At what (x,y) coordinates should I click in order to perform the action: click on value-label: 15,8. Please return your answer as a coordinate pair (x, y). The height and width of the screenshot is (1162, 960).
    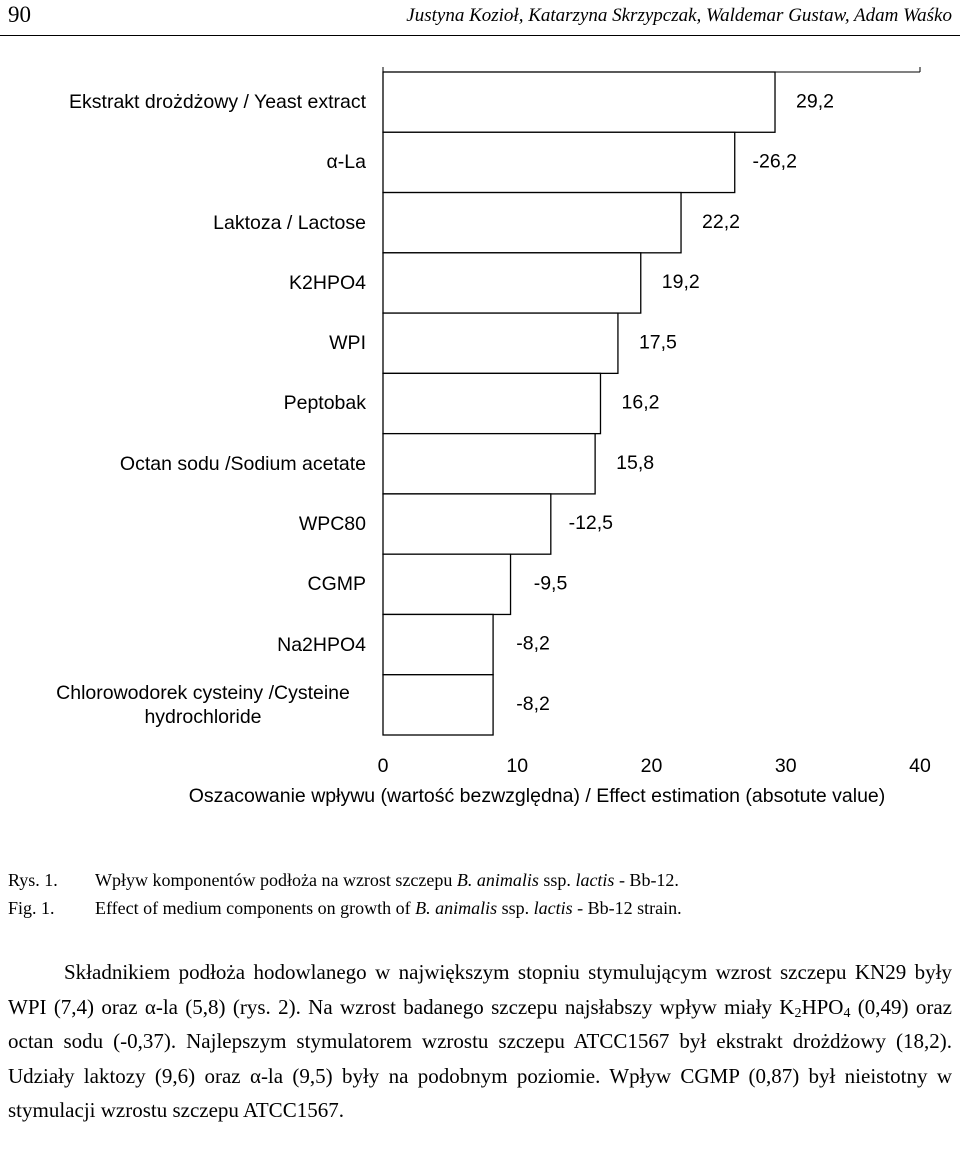
    Looking at the image, I should click on (635, 463).